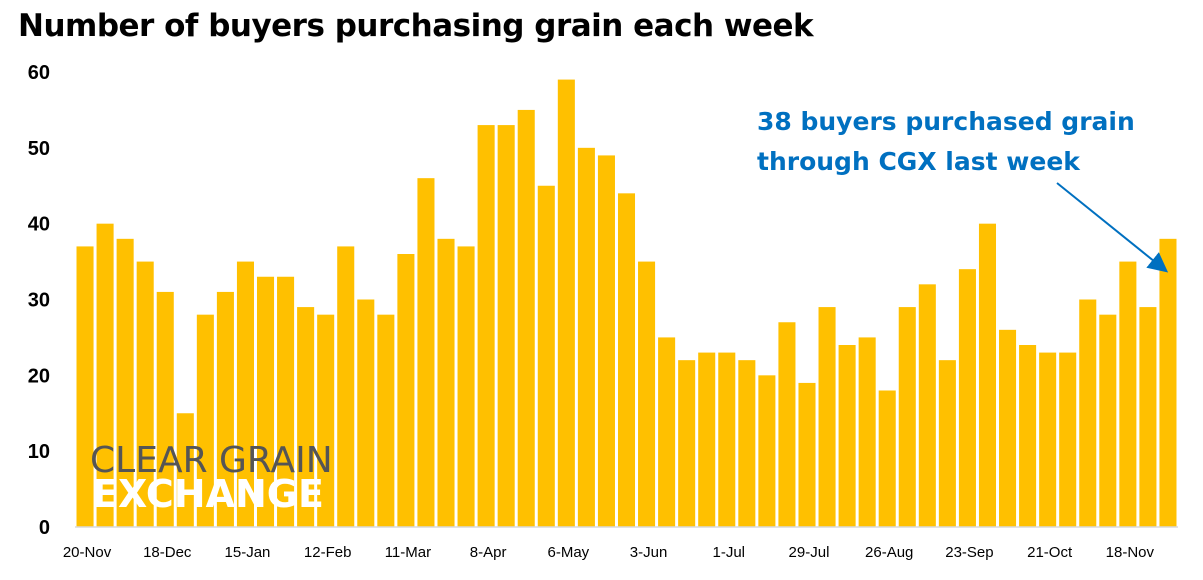 This screenshot has height=580, width=1203. I want to click on x-tick-label: 23-Sep, so click(969, 552).